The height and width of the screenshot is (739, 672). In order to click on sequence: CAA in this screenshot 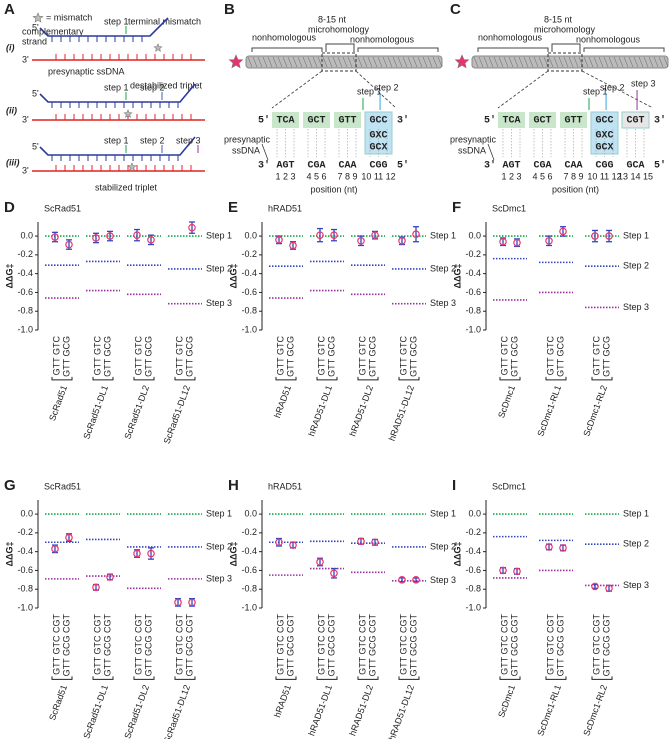, I will do `click(573, 166)`.